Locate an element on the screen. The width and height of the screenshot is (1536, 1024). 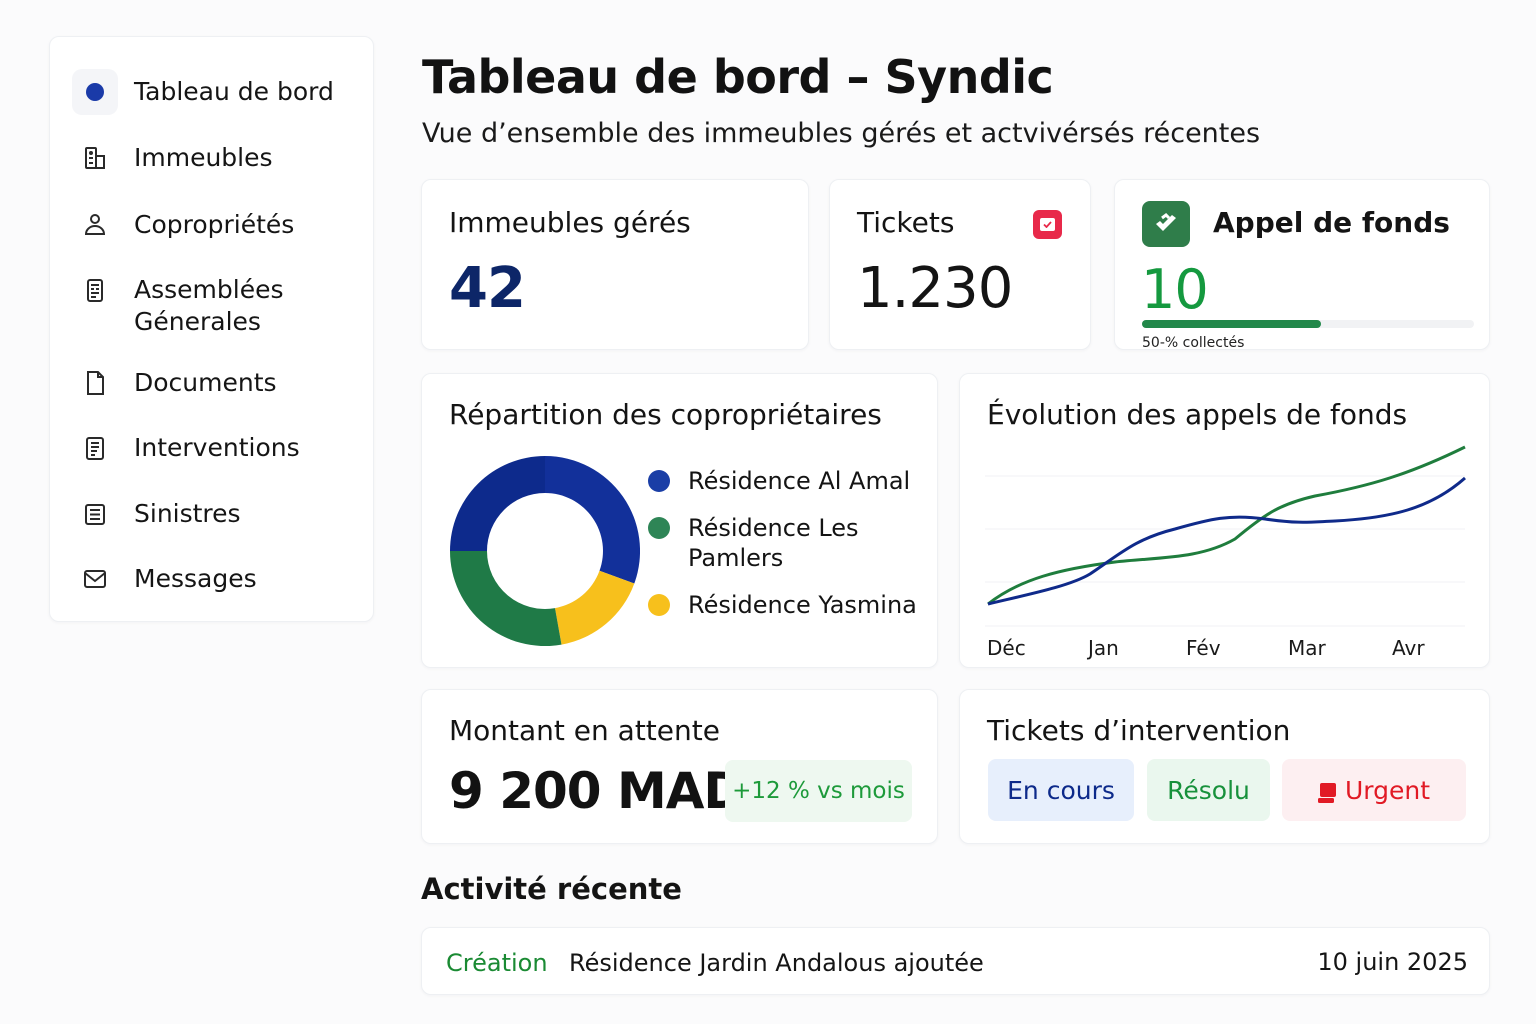
kpi-value: 42 is located at coordinates (487, 288).